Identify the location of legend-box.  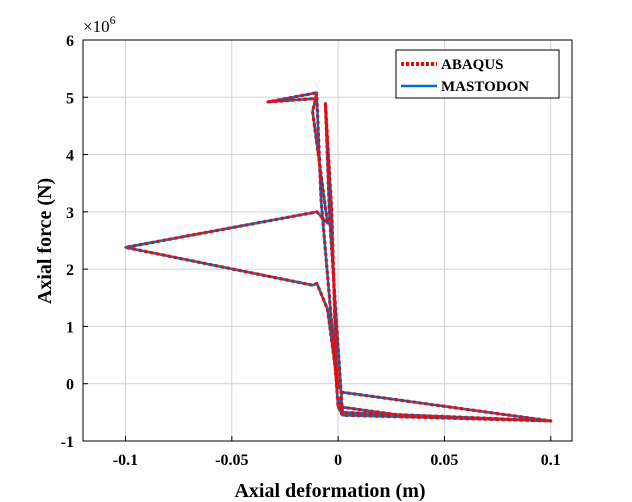
(477, 74).